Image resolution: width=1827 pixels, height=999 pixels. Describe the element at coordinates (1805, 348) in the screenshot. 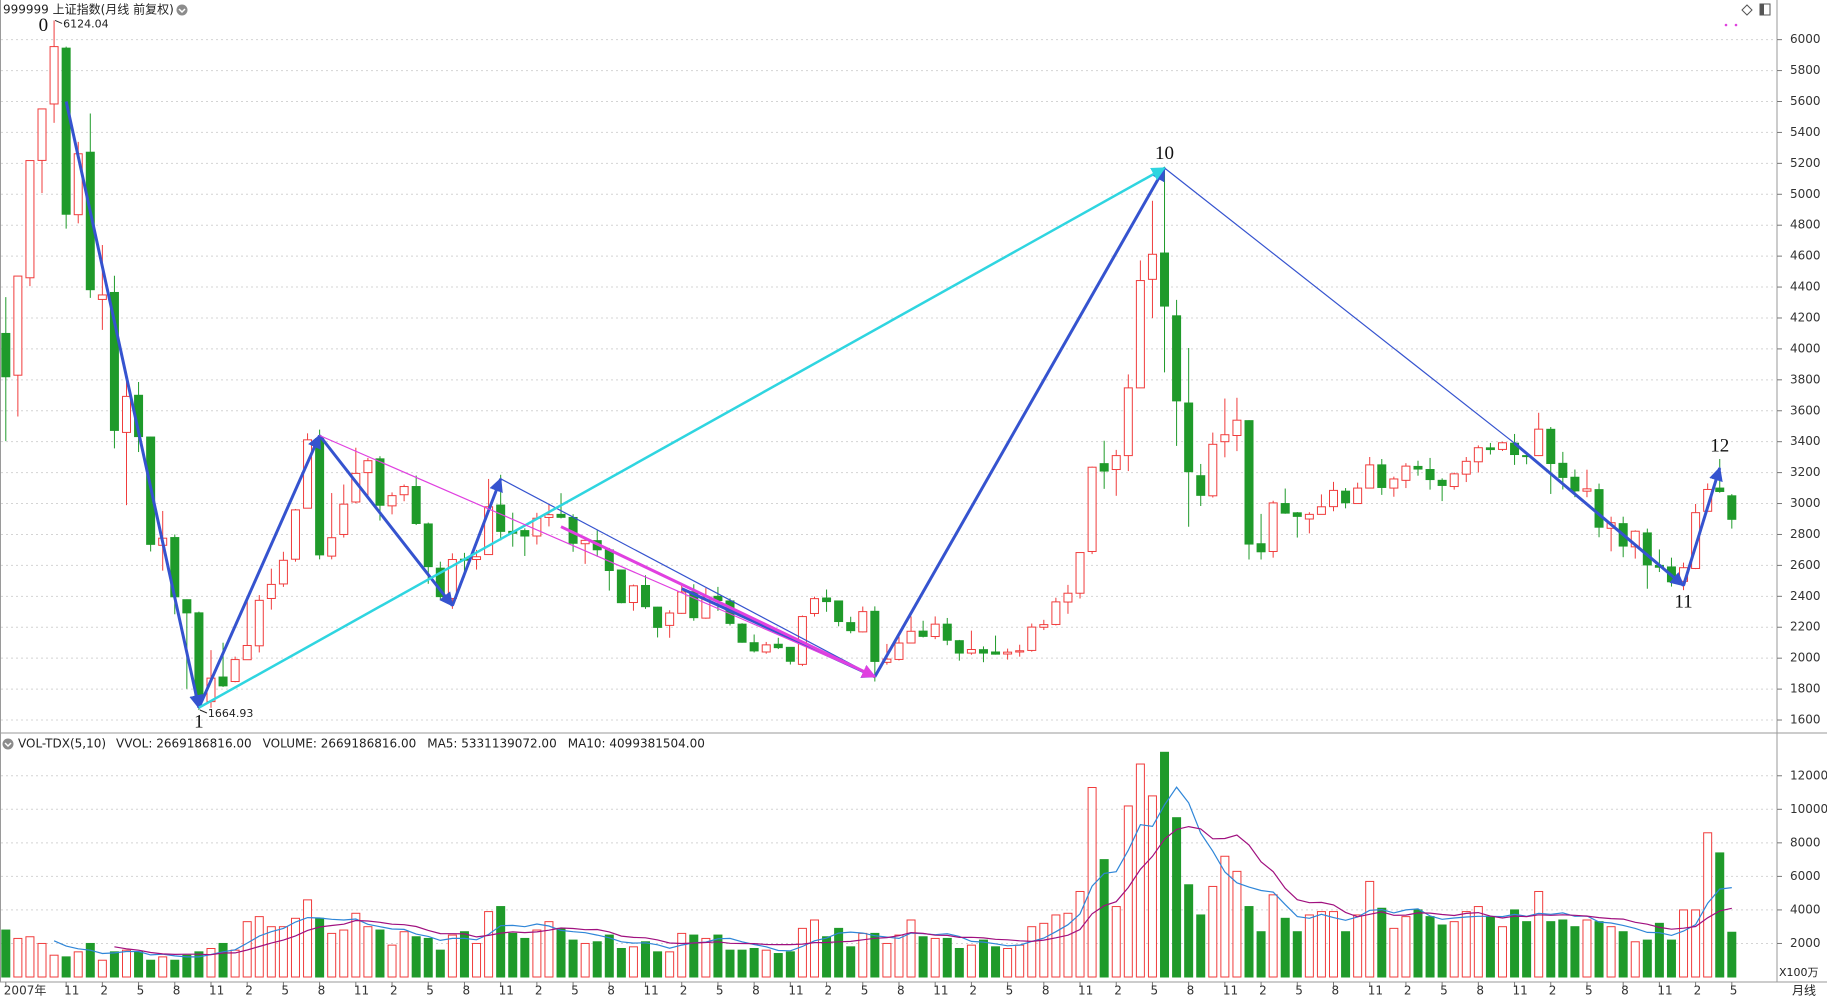

I see `y-tick-label: 4000` at that location.